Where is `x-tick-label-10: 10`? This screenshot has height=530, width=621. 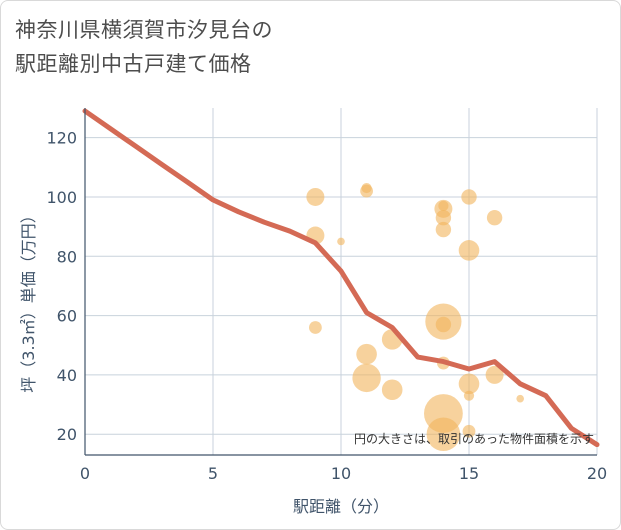
x-tick-label-10: 10 is located at coordinates (341, 473).